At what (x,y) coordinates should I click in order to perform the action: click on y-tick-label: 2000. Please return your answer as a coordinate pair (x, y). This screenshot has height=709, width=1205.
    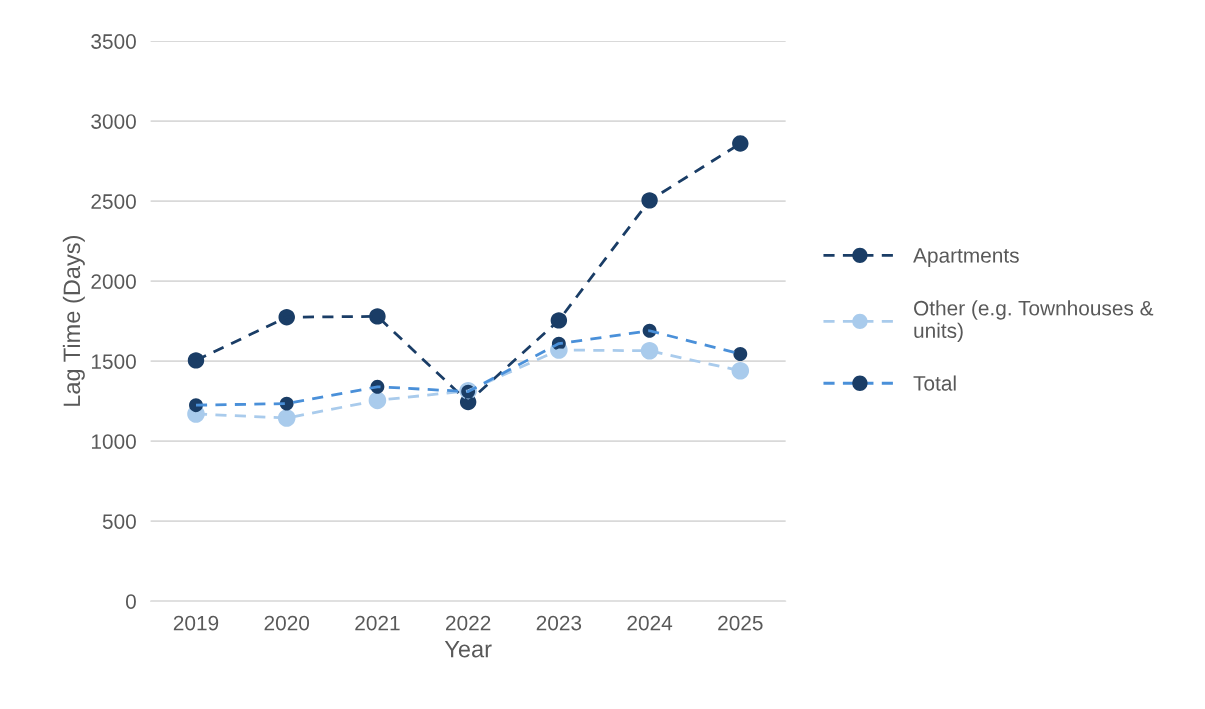
    Looking at the image, I should click on (113, 281).